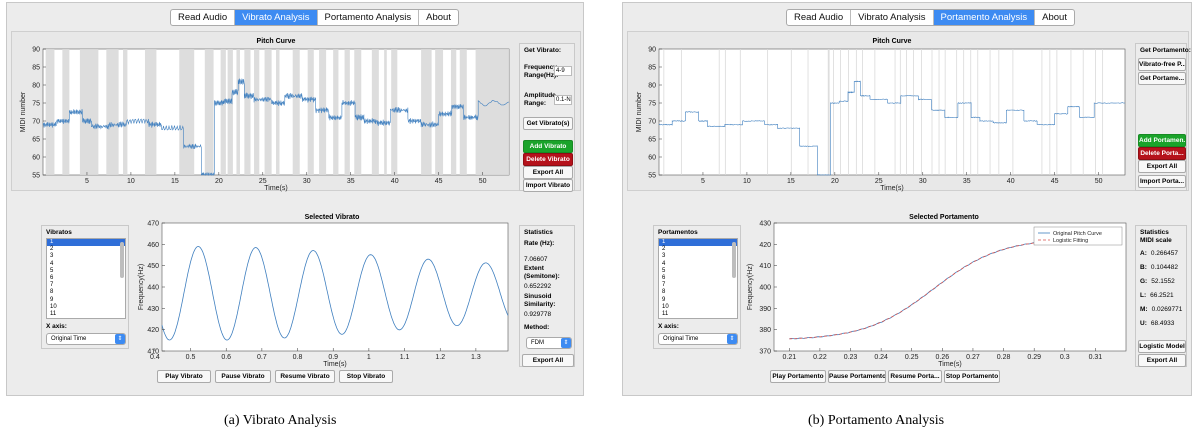 This screenshot has width=1197, height=437. I want to click on add-vibrato-button: Add Vibrato, so click(548, 146).